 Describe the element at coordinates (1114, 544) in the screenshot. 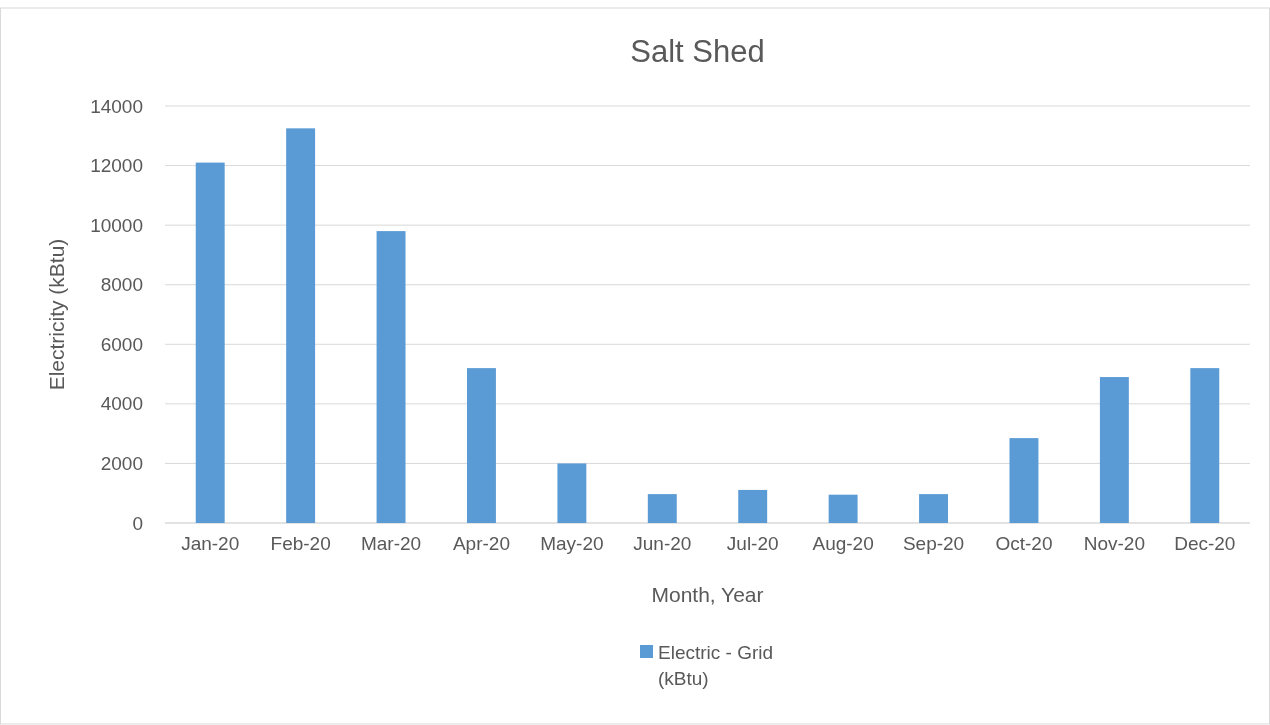

I see `x-tick-label: Nov-20` at that location.